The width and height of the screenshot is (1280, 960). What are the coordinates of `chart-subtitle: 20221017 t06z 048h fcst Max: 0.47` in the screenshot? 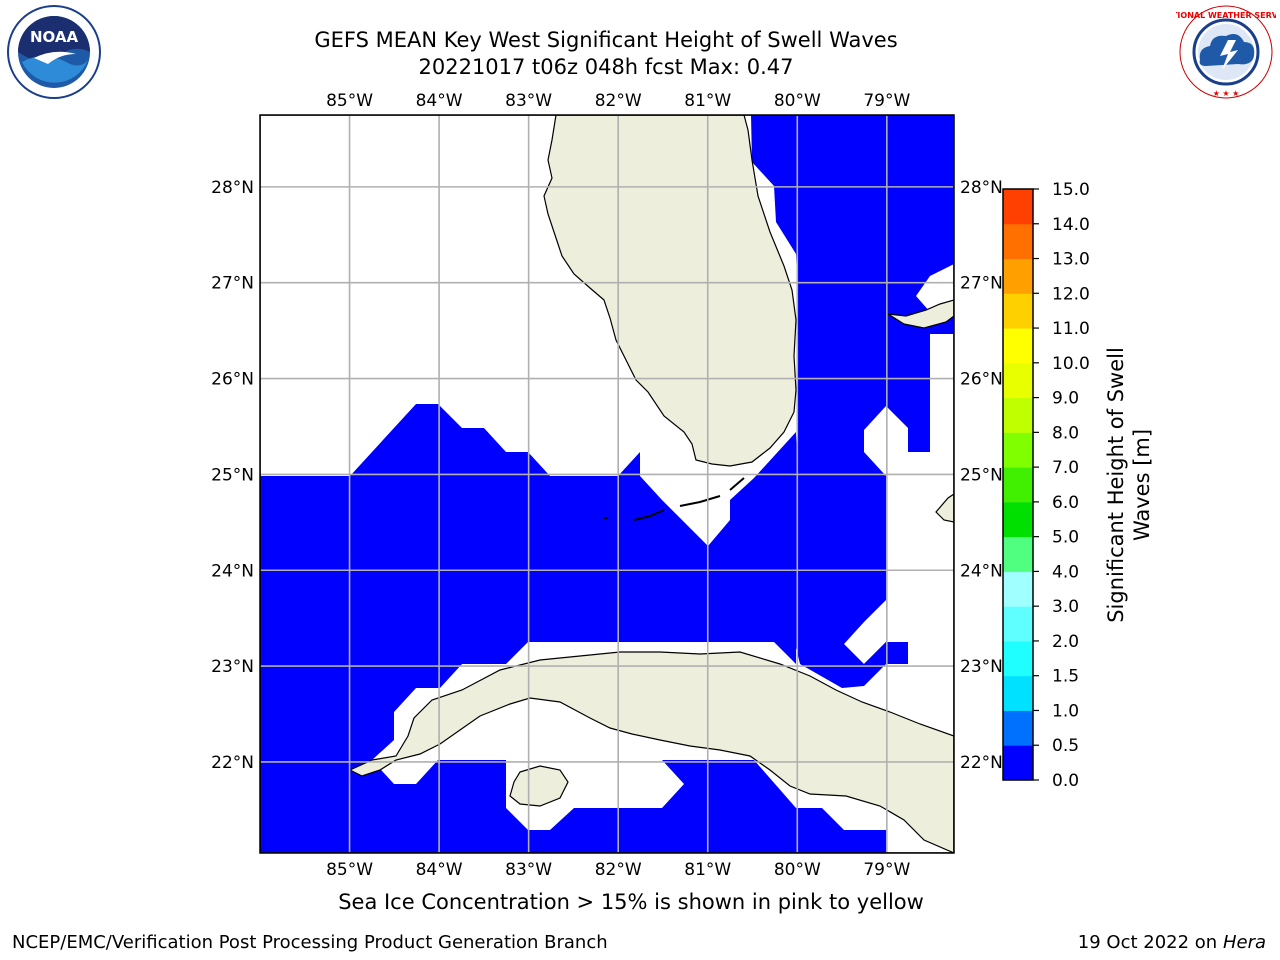 It's located at (606, 67).